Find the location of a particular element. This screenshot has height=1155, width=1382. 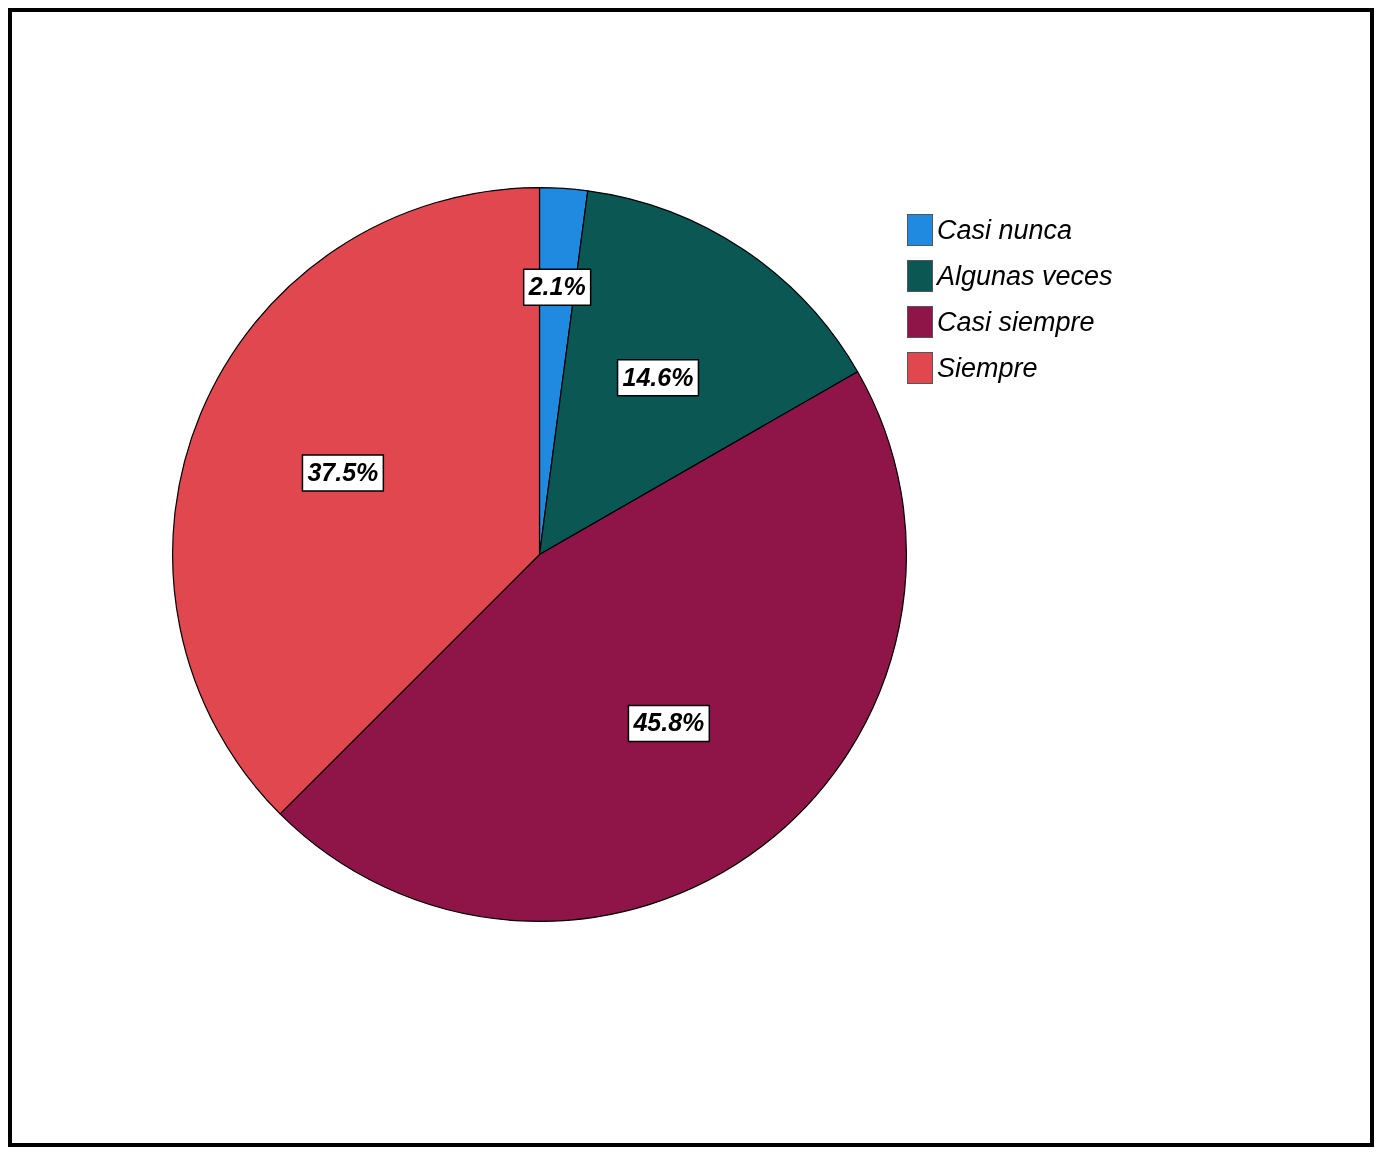

data-label: 2.1% is located at coordinates (556, 286).